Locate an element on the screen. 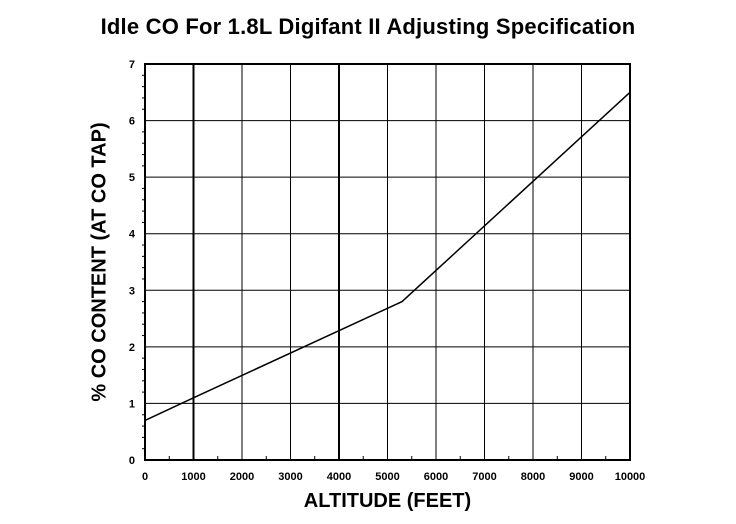  x-tick-label: 4000 is located at coordinates (339, 477).